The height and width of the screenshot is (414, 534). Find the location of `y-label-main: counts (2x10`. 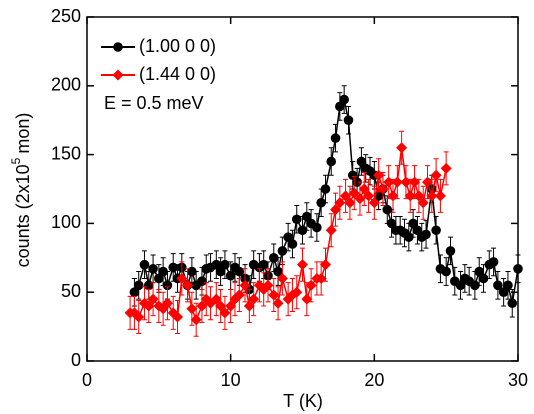

y-label-main: counts (2x10 is located at coordinates (23, 215).